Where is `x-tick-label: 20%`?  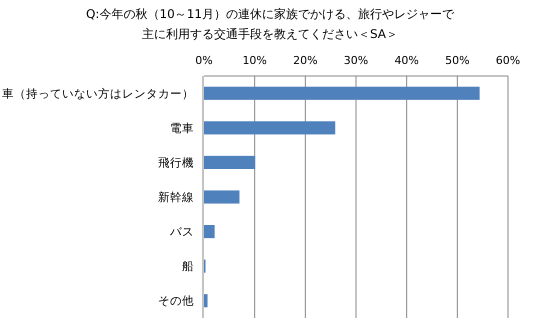 x-tick-label: 20% is located at coordinates (305, 60).